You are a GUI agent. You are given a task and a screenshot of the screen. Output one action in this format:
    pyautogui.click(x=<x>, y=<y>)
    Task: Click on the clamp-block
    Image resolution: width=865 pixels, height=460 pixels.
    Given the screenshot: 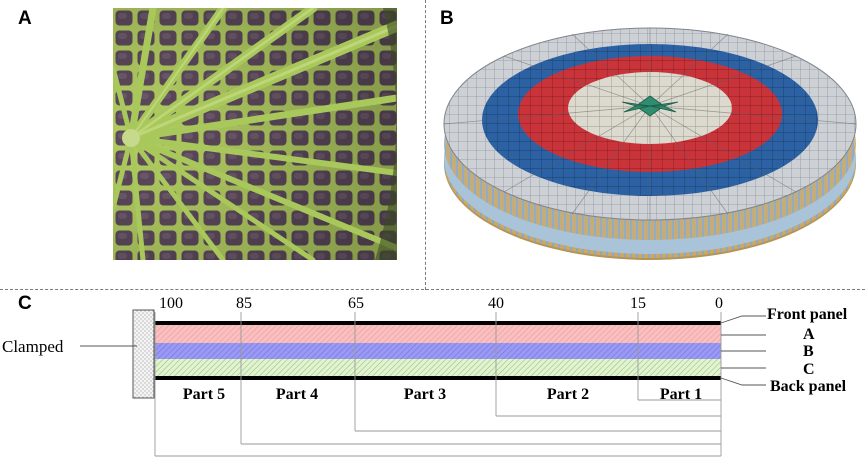 What is the action you would take?
    pyautogui.click(x=143, y=354)
    